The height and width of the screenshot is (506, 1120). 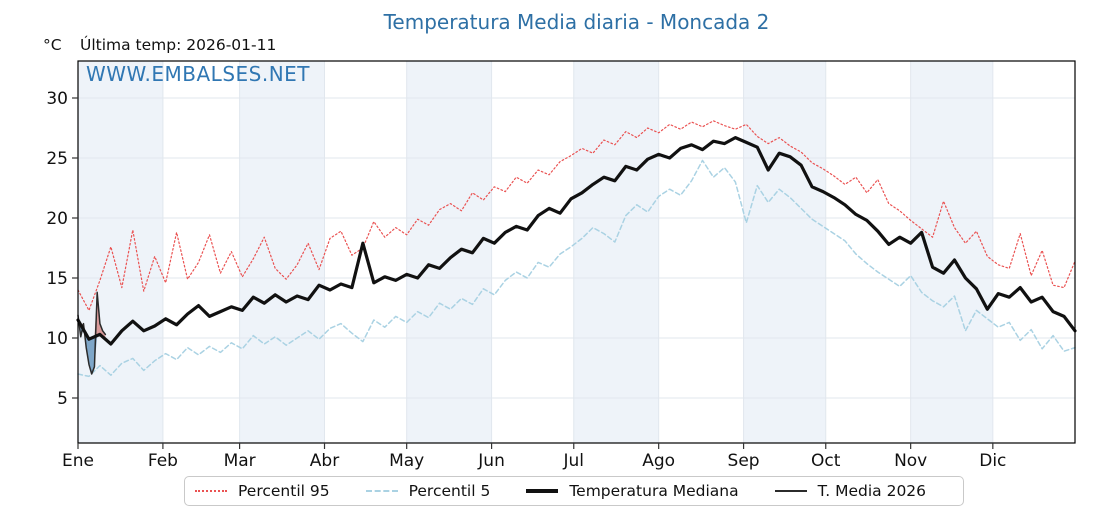 What do you see at coordinates (78, 461) in the screenshot?
I see `x-tick-label: Ene` at bounding box center [78, 461].